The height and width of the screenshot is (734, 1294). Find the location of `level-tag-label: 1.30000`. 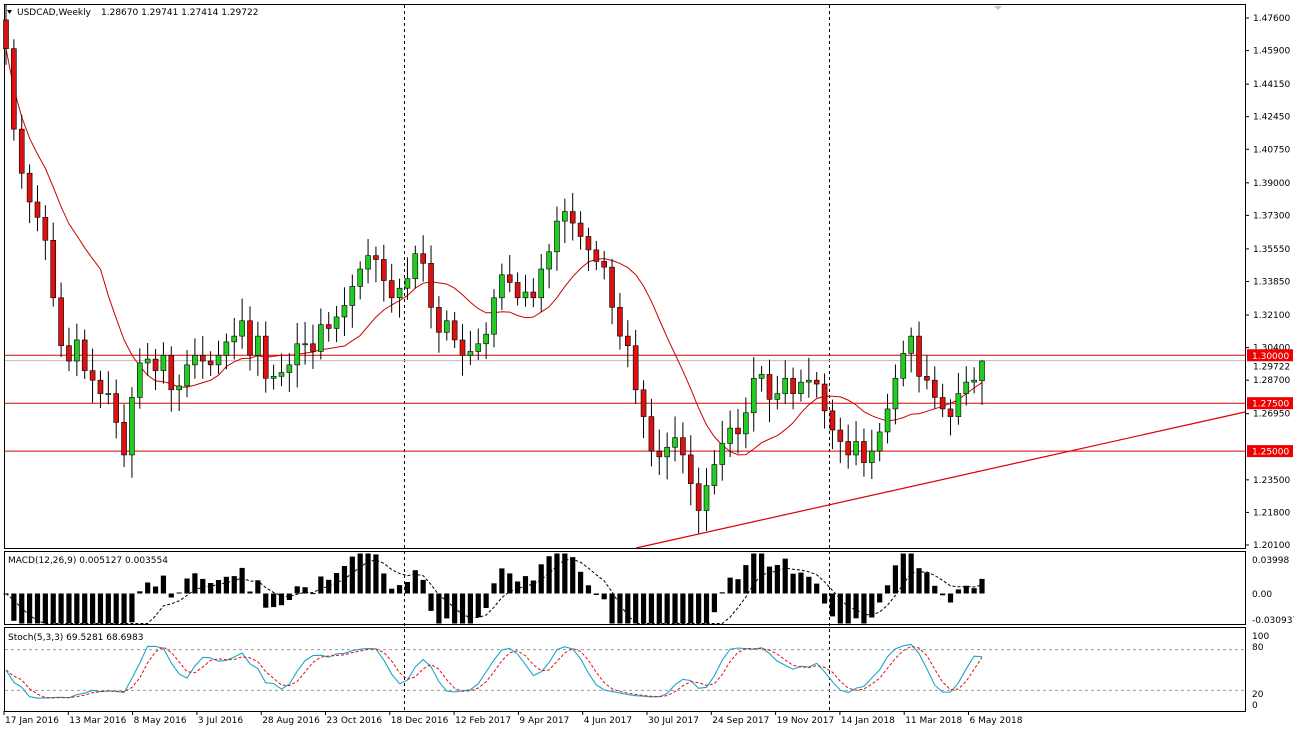

level-tag-label: 1.30000 is located at coordinates (1270, 357).